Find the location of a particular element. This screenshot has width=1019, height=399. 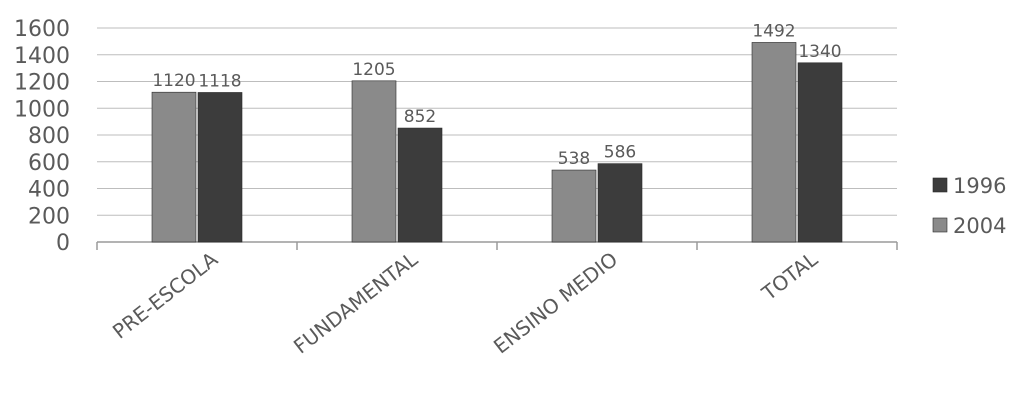

category-label: FUNDAMENTAL is located at coordinates (356, 303).